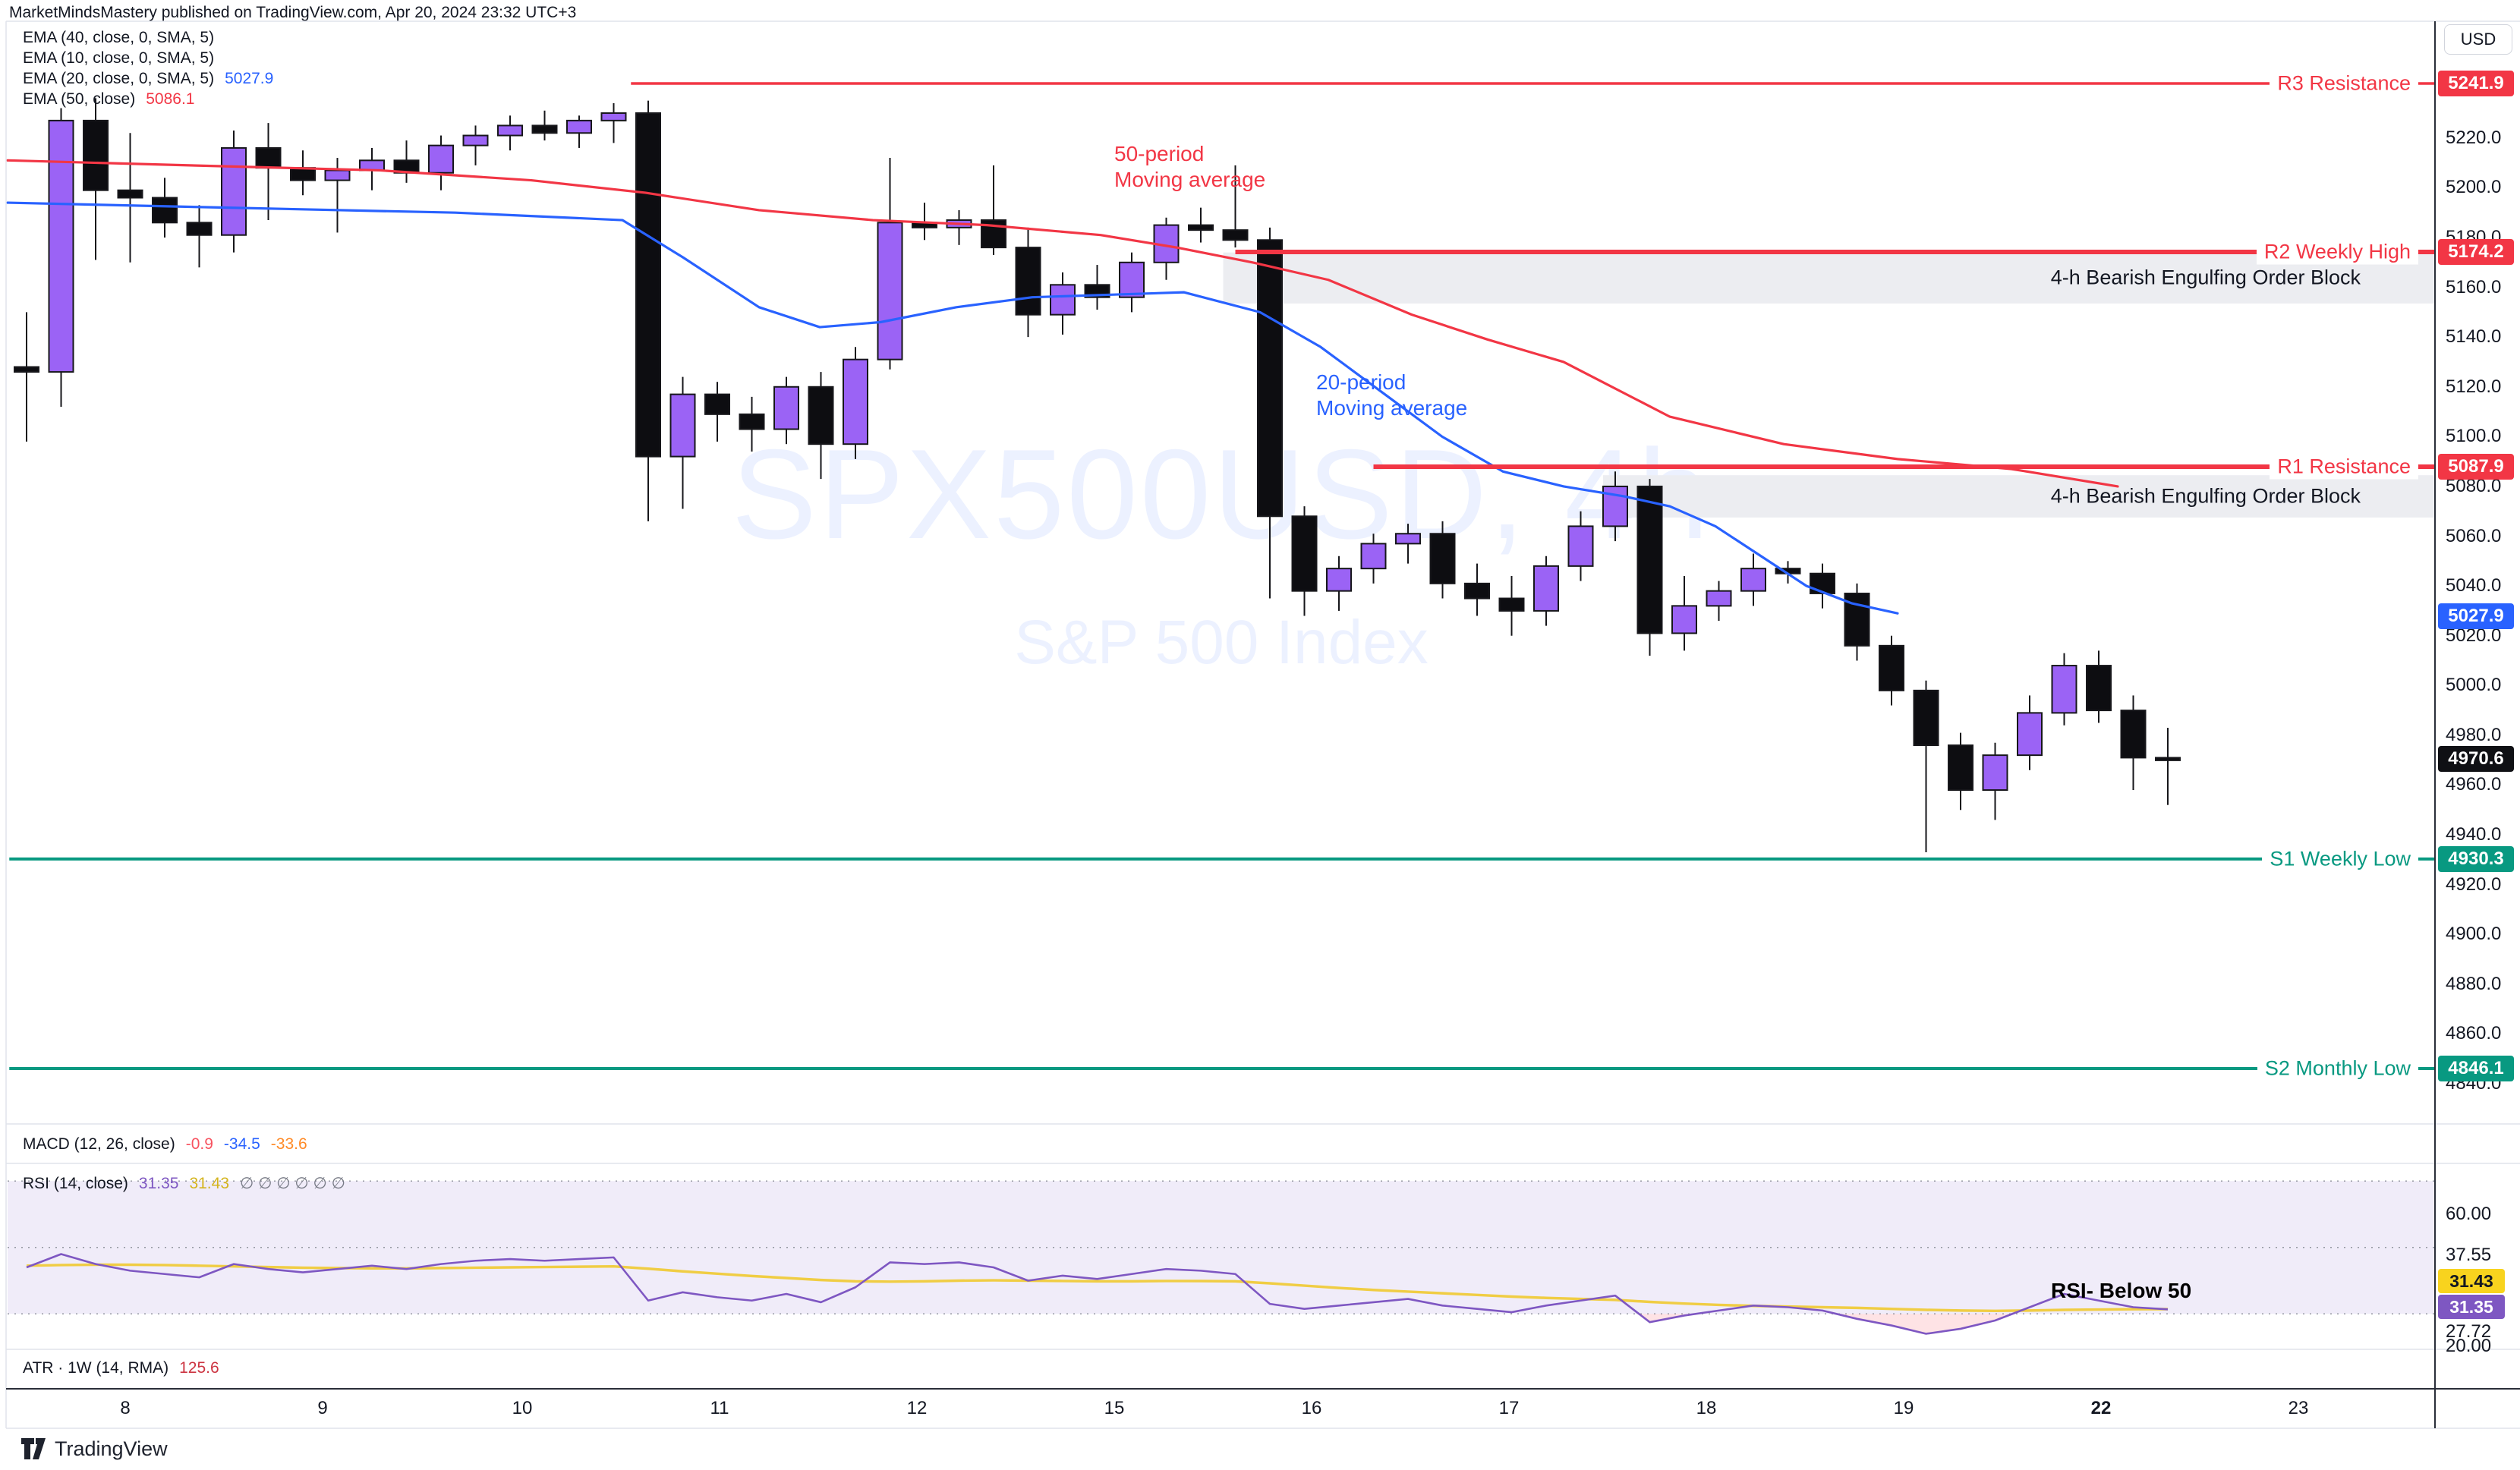 The image size is (2520, 1470). Describe the element at coordinates (2205, 496) in the screenshot. I see `order-block-label-2: 4-h Bearish Engulfing Order Block` at that location.